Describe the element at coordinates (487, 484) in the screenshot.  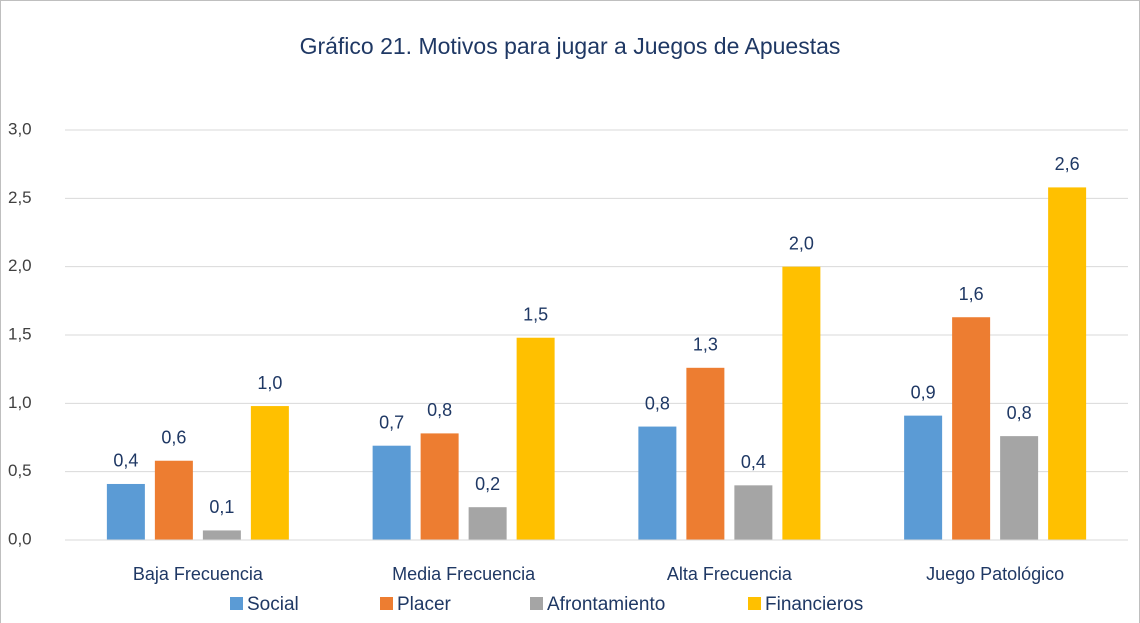
I see `data-label: 0,2` at that location.